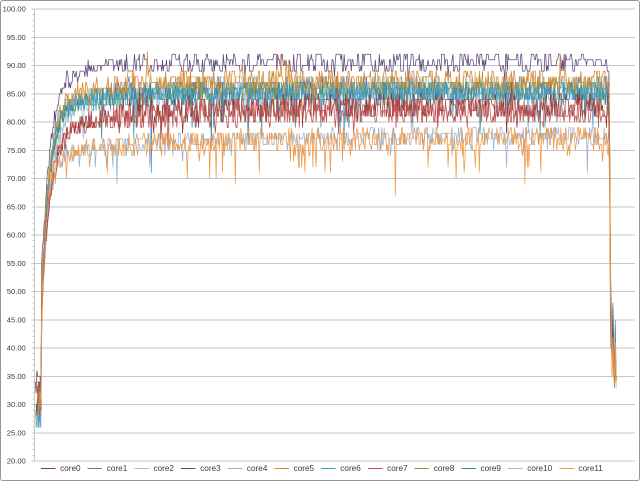 The width and height of the screenshot is (640, 486). I want to click on svg-text: 20.00, so click(16, 461).